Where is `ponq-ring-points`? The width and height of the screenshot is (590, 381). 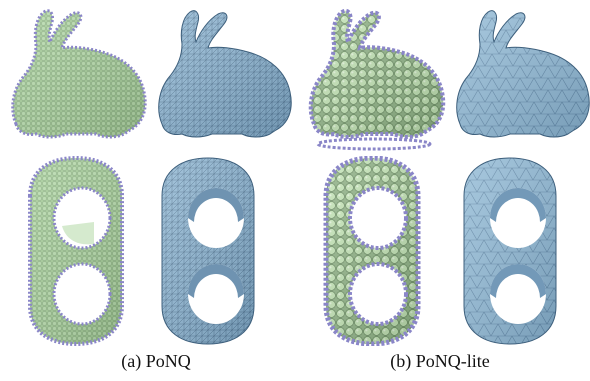 ponq-ring-points is located at coordinates (78, 251).